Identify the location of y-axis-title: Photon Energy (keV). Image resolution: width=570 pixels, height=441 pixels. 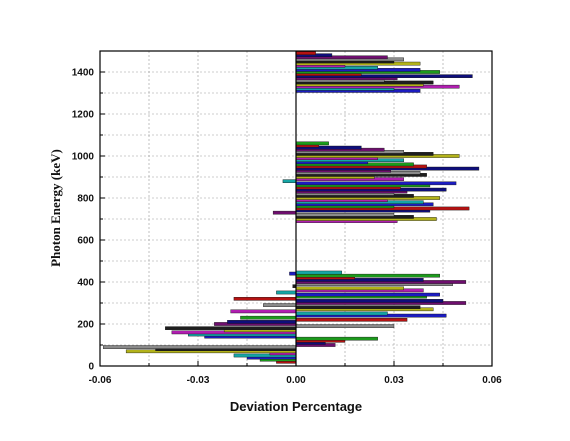
(55, 208).